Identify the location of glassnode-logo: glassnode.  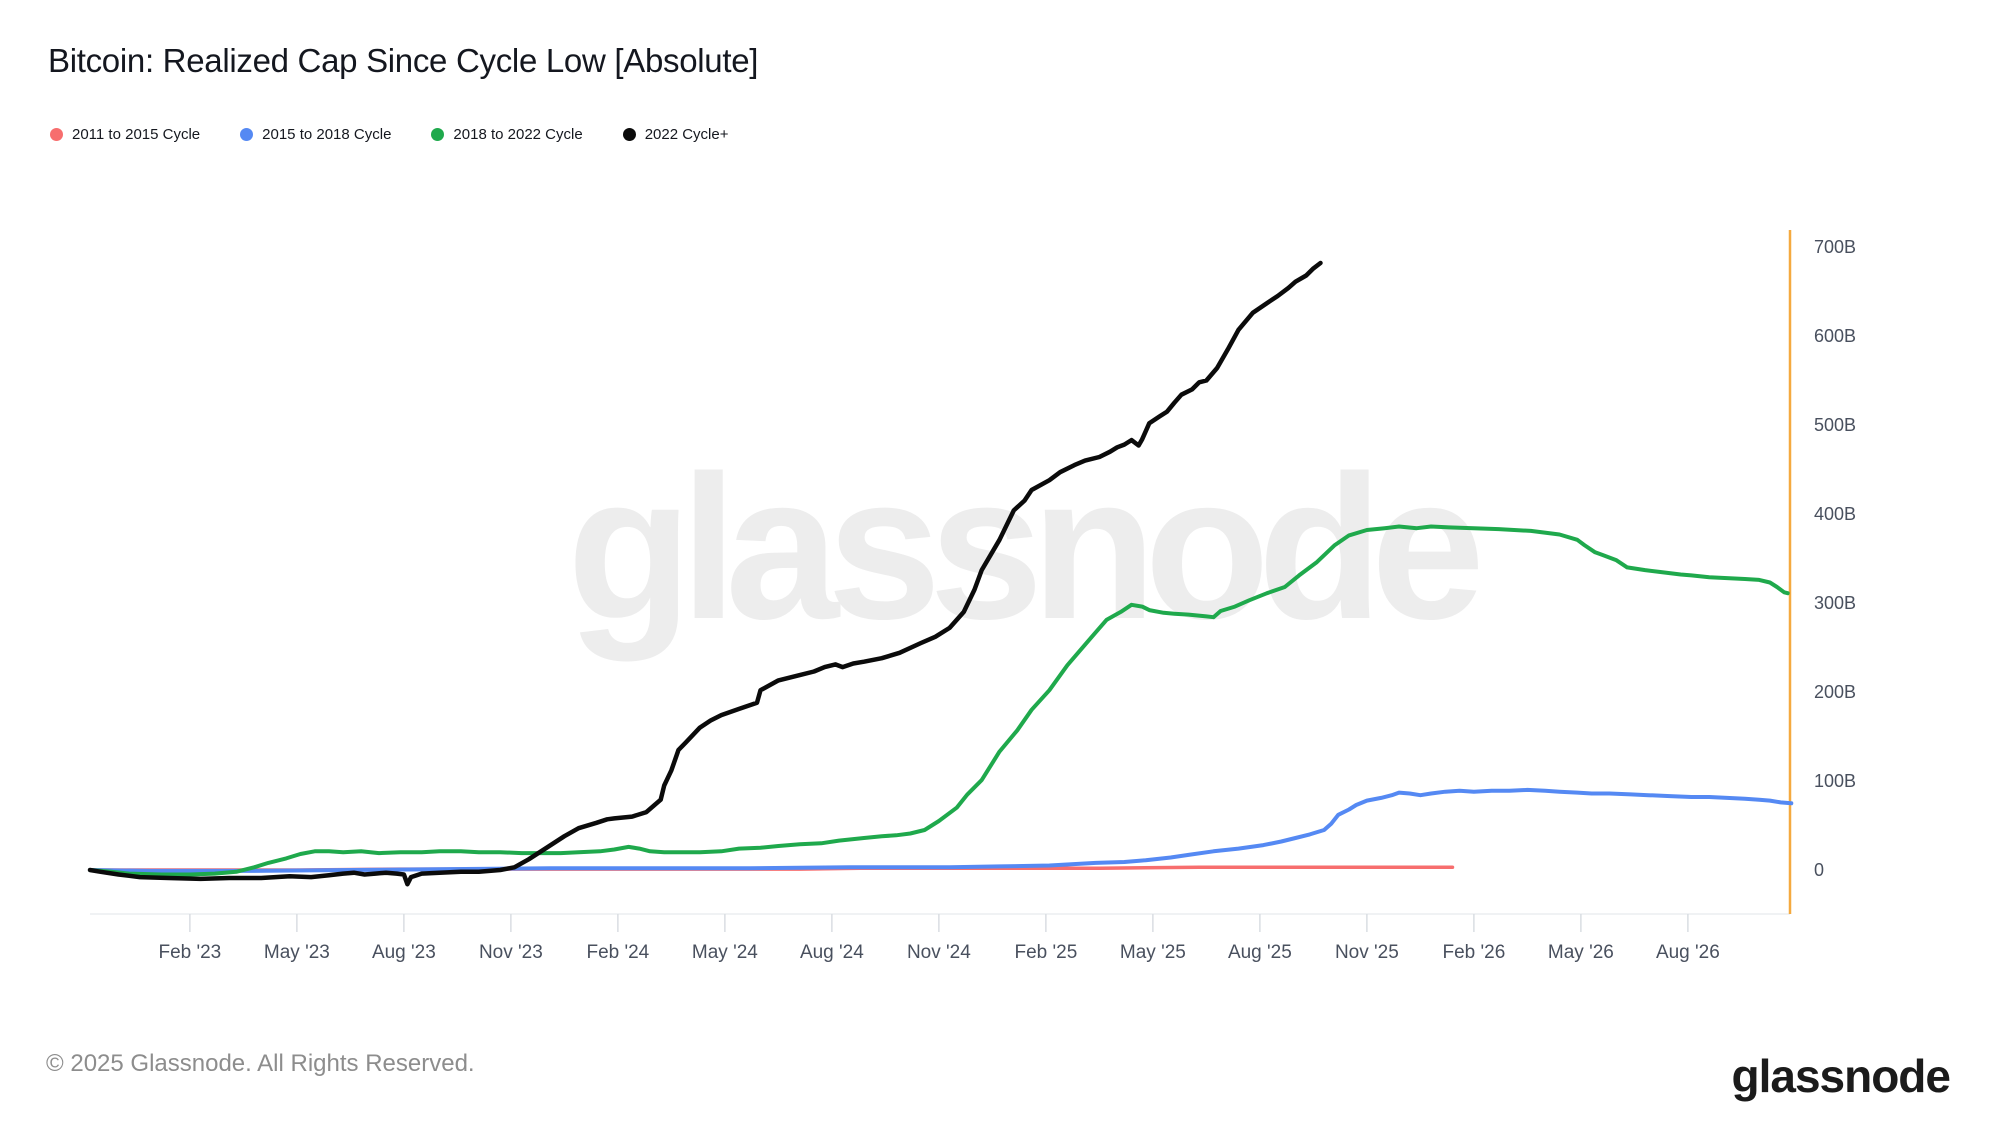
(1841, 1076).